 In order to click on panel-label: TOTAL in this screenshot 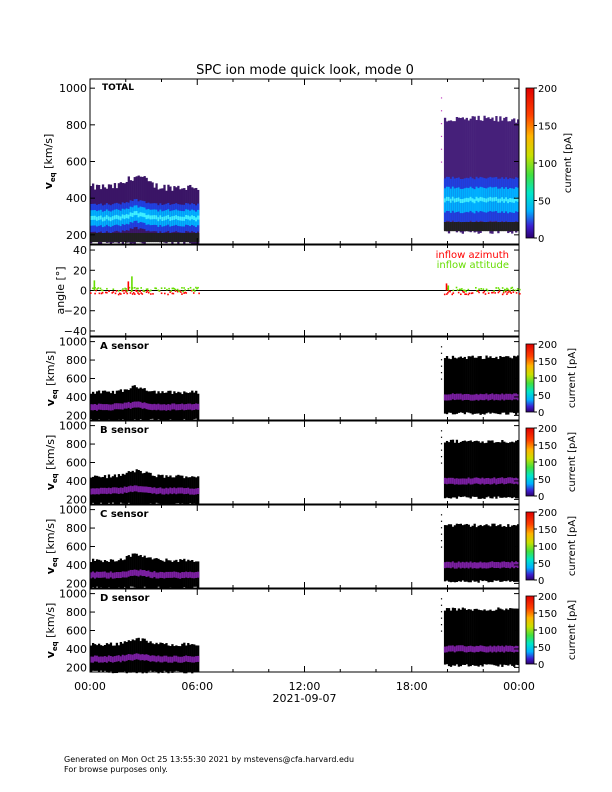, I will do `click(118, 88)`.